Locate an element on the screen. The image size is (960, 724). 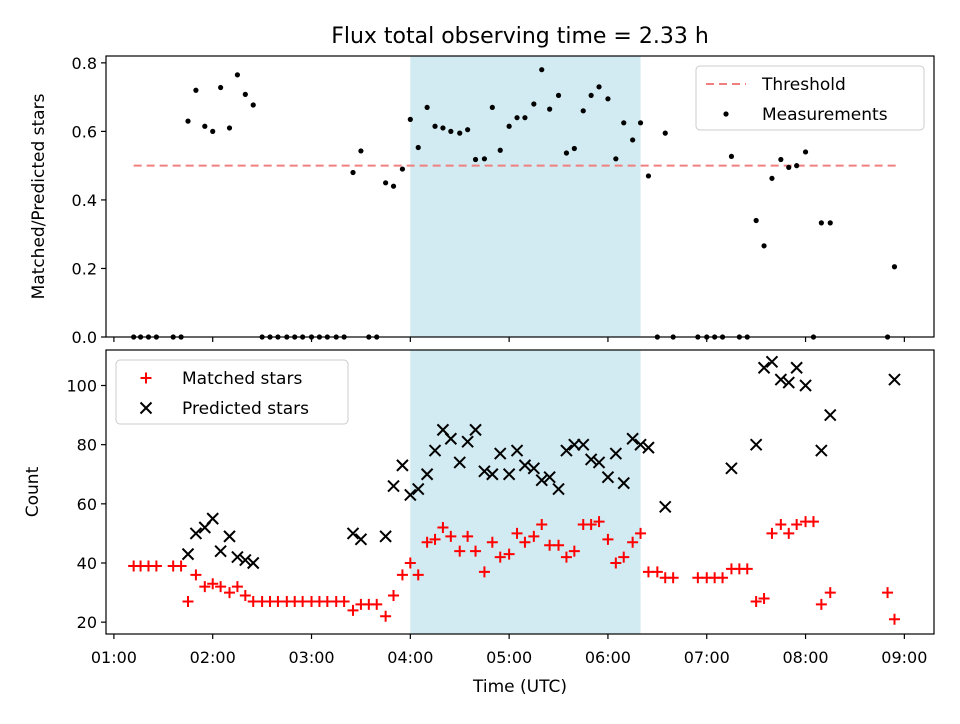
legend-entry-label: Measurements is located at coordinates (825, 115).